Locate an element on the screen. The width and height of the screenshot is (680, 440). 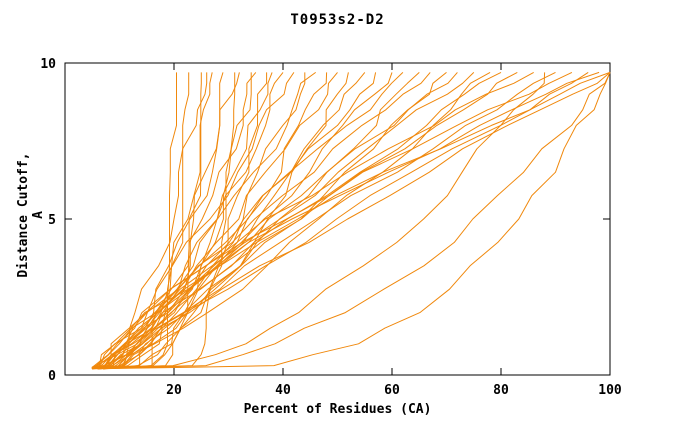
x-tick-label: 40 is located at coordinates (283, 390).